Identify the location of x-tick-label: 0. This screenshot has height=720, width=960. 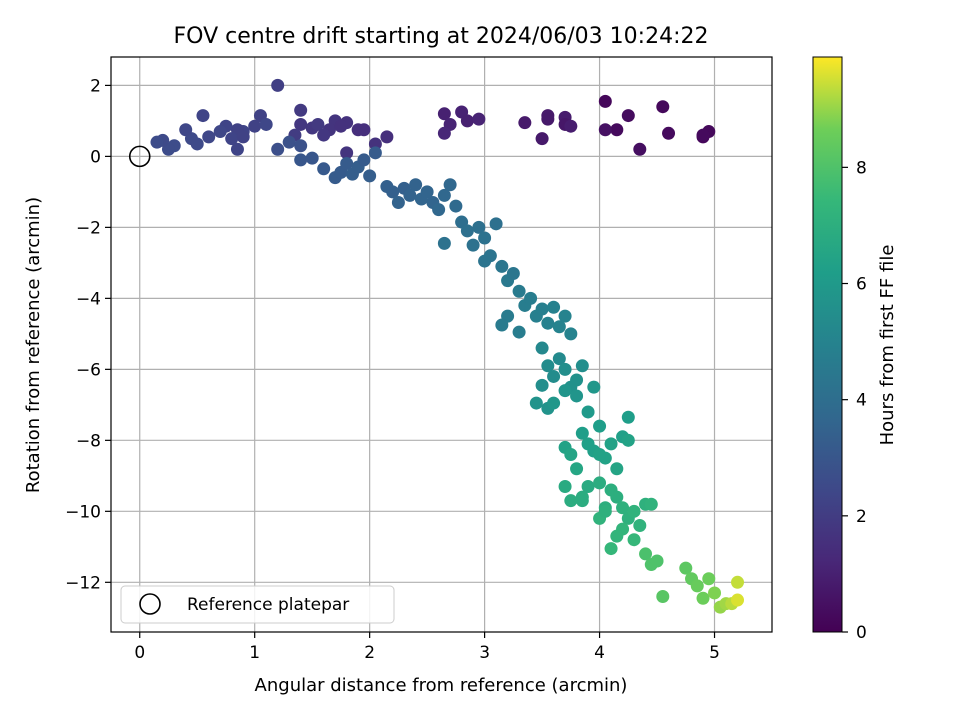
(139, 653).